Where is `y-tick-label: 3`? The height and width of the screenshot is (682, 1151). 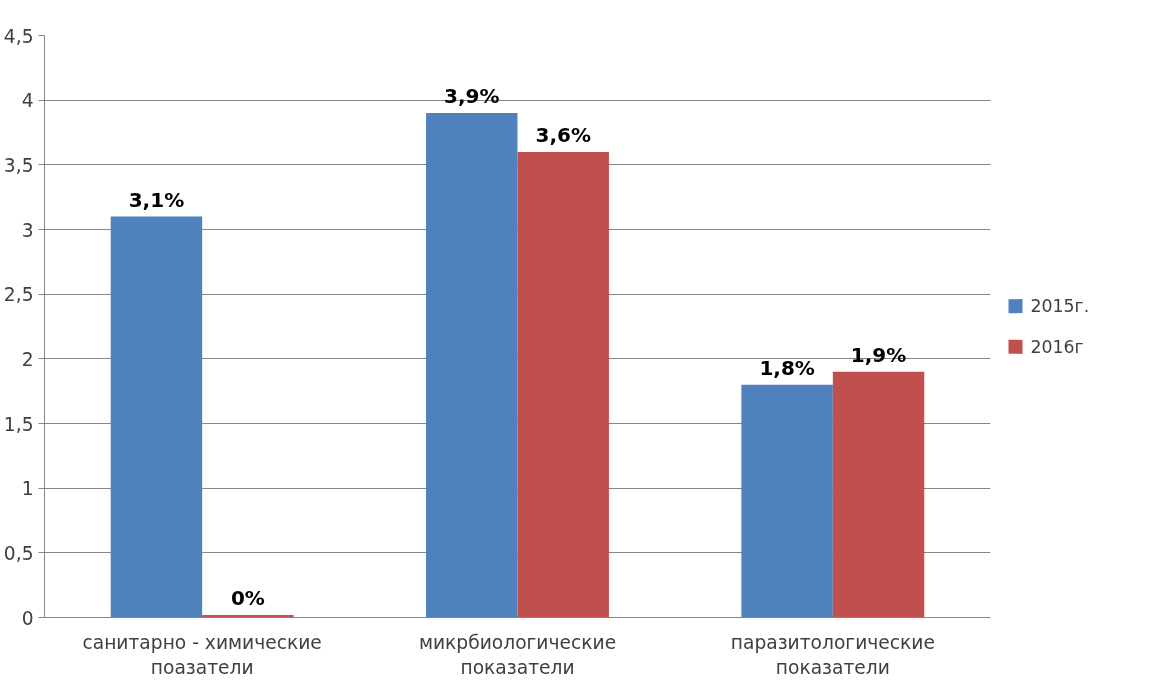
y-tick-label: 3 is located at coordinates (27, 230).